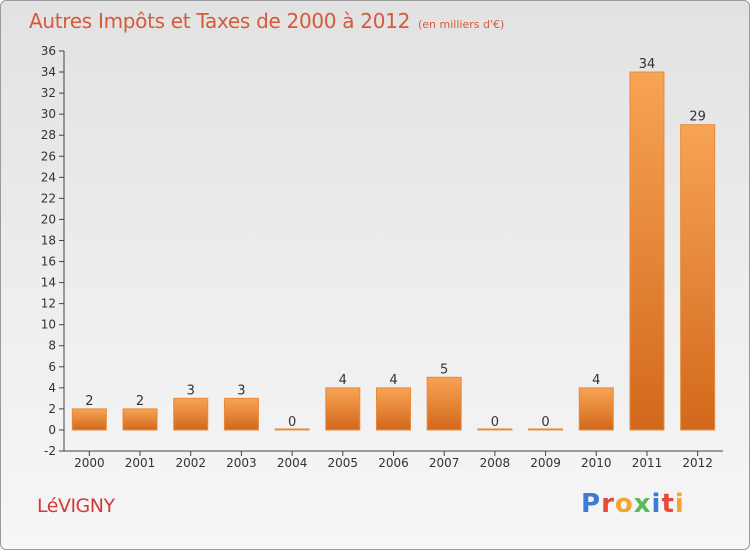 The image size is (750, 550). Describe the element at coordinates (343, 409) in the screenshot. I see `bar-2005` at that location.